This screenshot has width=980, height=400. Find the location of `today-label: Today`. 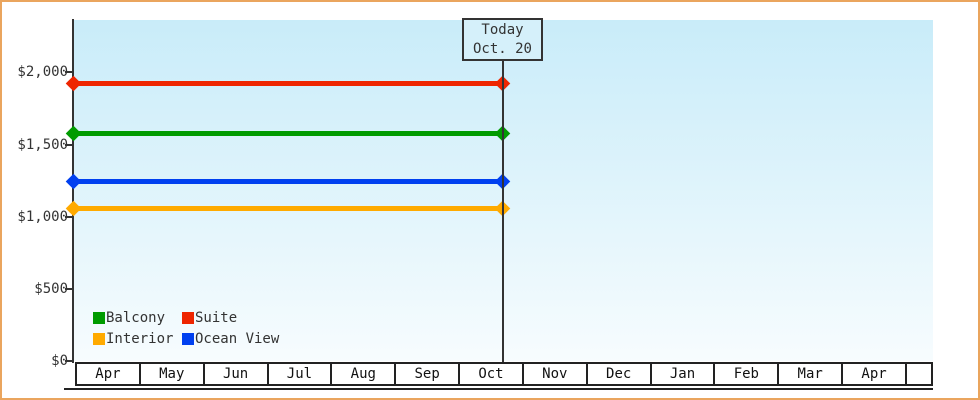

today-label: Today is located at coordinates (502, 30).